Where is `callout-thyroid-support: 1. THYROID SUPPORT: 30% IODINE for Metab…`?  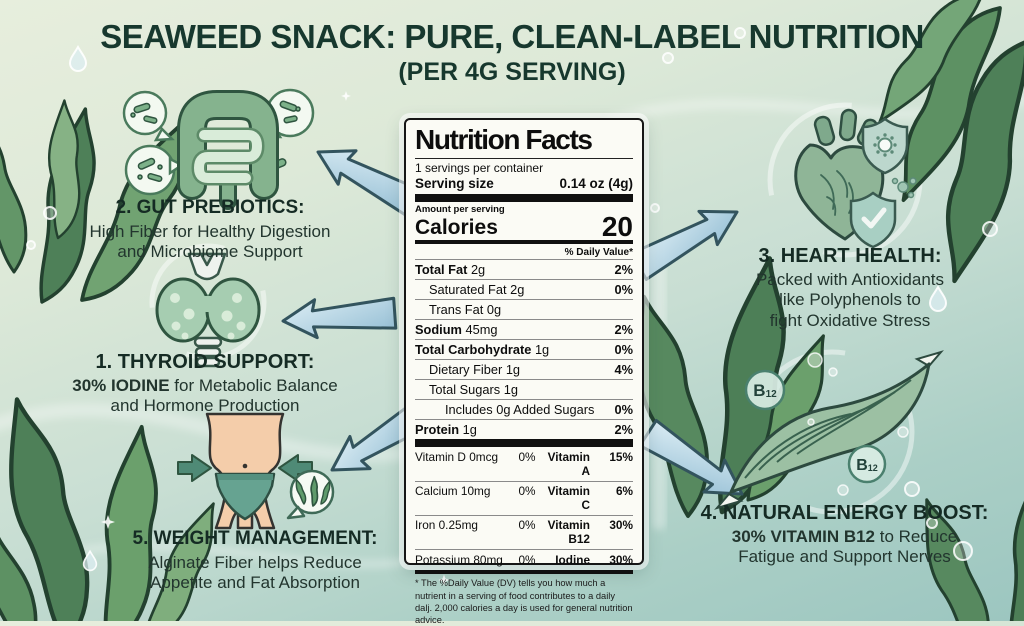 callout-thyroid-support: 1. THYROID SUPPORT: 30% IODINE for Metab… is located at coordinates (205, 383).